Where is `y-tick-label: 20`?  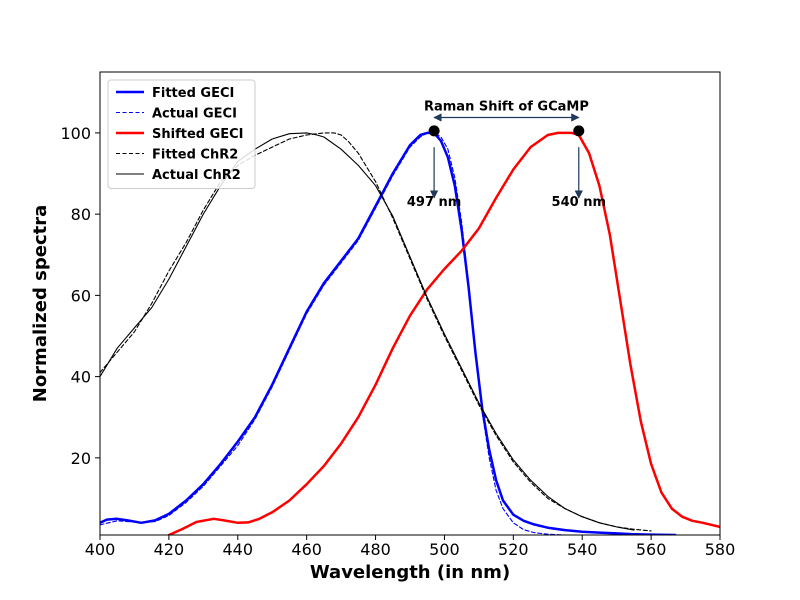 y-tick-label: 20 is located at coordinates (81, 458).